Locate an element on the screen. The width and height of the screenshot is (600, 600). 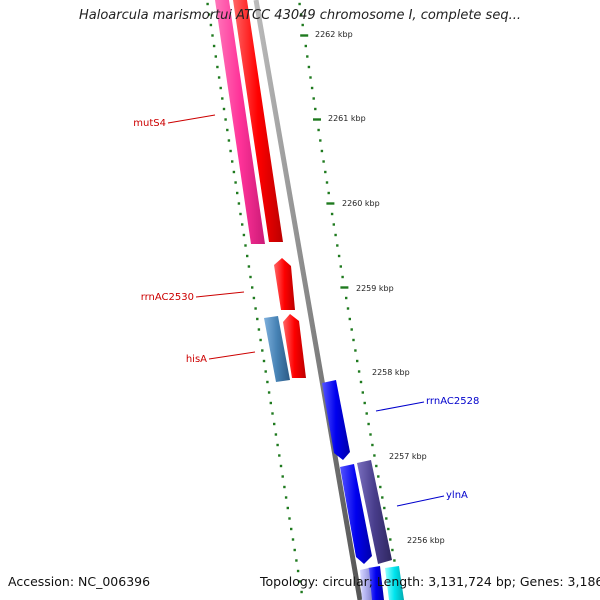
gene-label-rrnAC2528: rrnAC2528 is located at coordinates (427, 404).